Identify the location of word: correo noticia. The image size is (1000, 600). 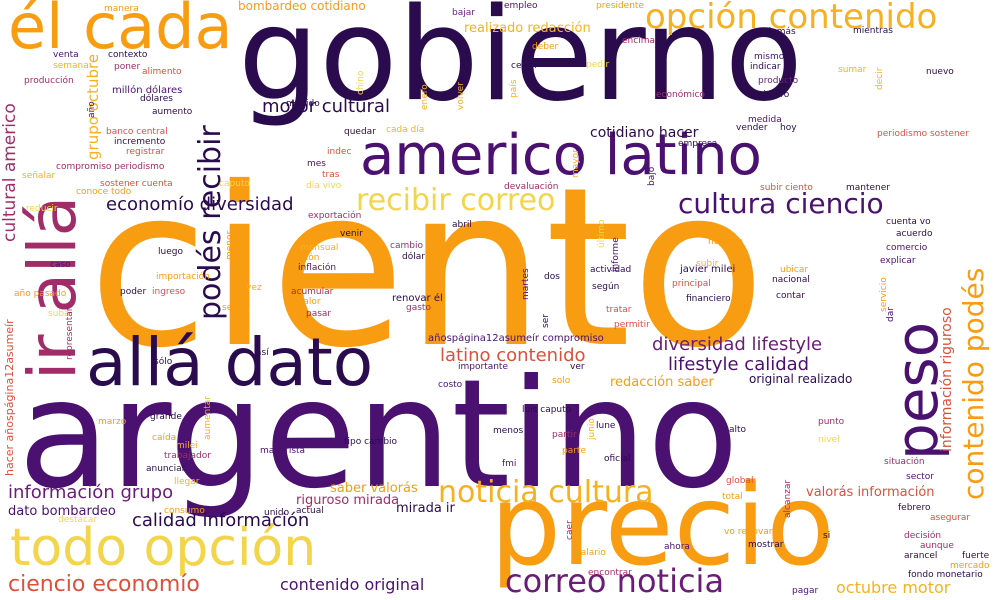
(615, 581).